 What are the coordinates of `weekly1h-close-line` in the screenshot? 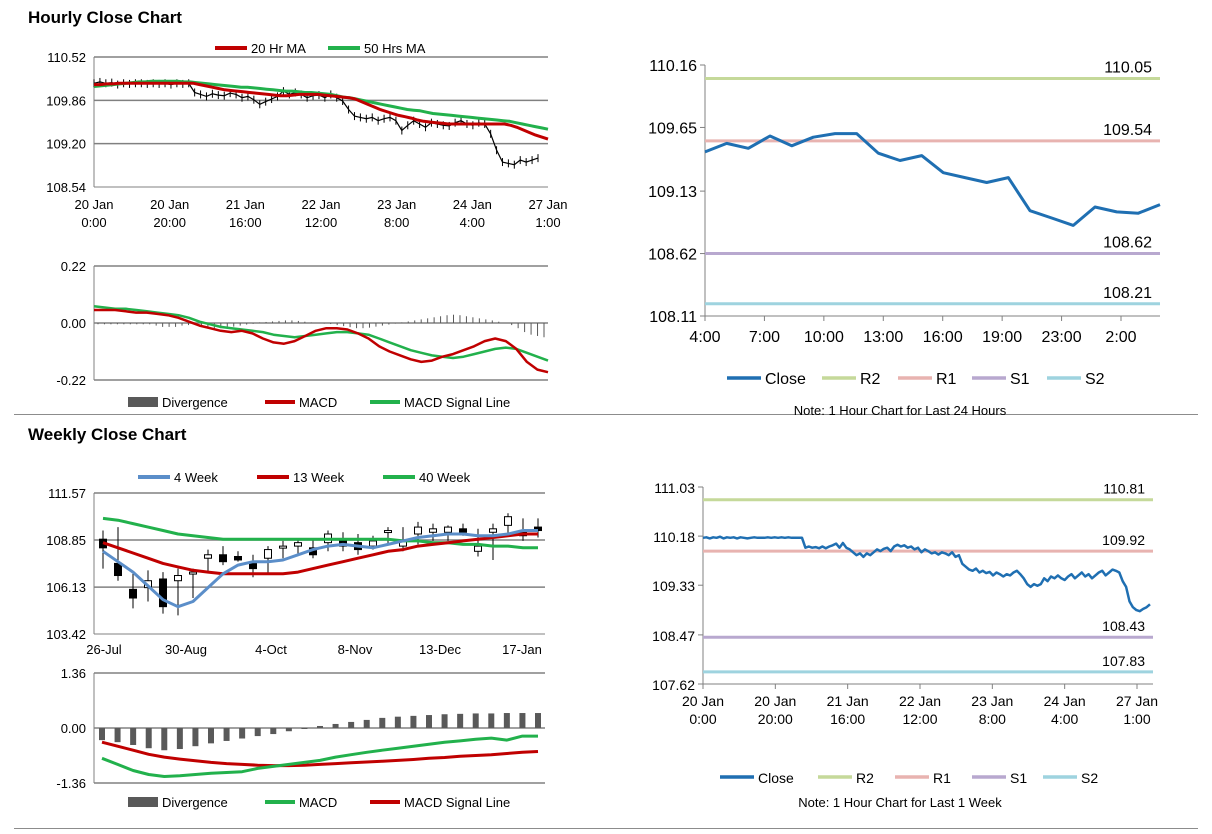 It's located at (926, 574).